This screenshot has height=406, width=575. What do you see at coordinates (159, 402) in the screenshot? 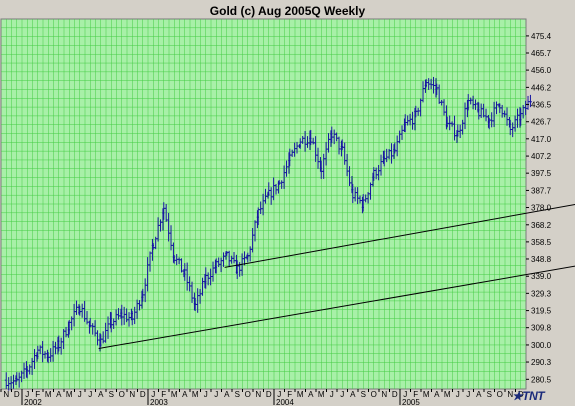
I see `x-year-label: 2003` at bounding box center [159, 402].